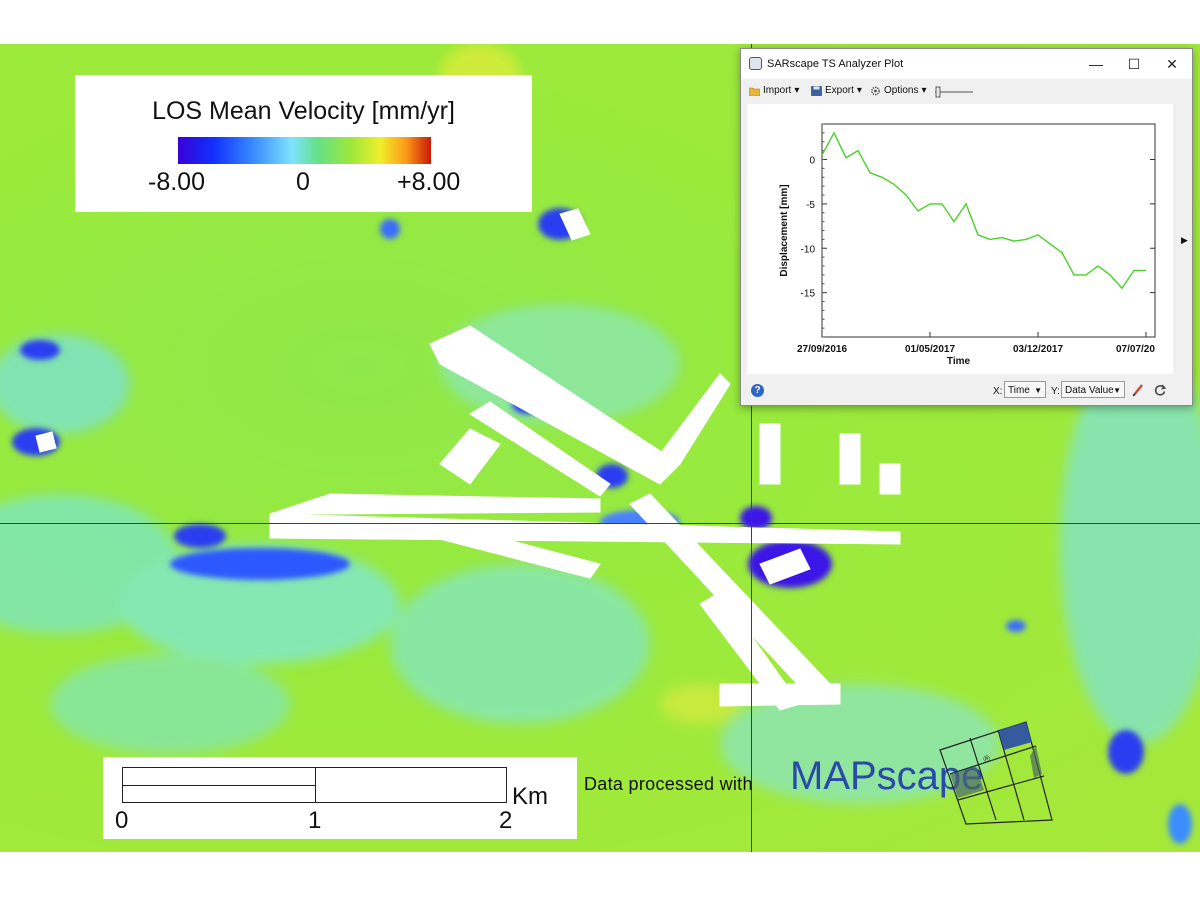 The height and width of the screenshot is (900, 1200). I want to click on app-icon, so click(755, 63).